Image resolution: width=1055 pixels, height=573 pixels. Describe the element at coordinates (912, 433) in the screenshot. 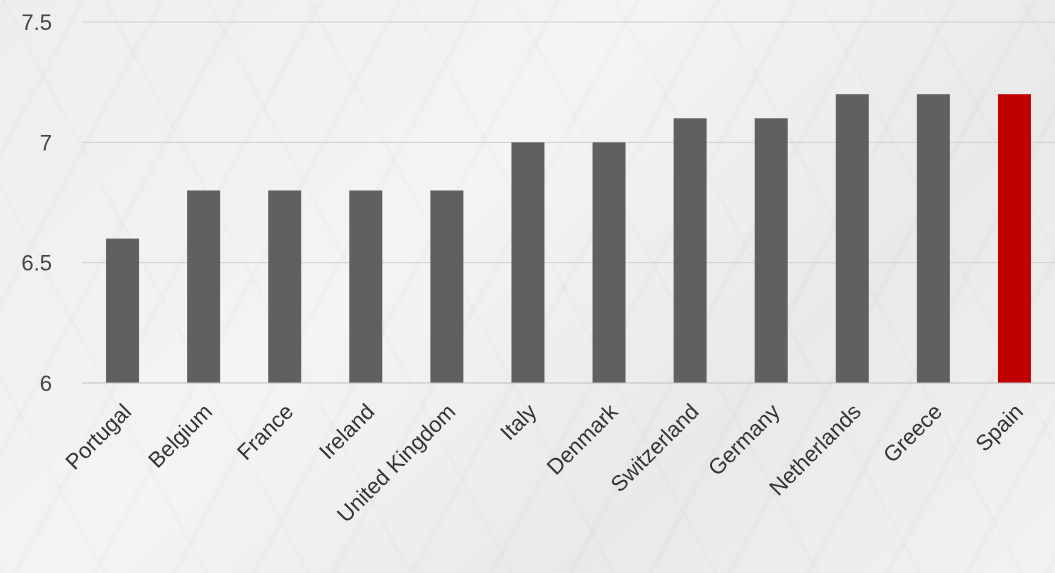

I see `x-category-label: Greece` at that location.